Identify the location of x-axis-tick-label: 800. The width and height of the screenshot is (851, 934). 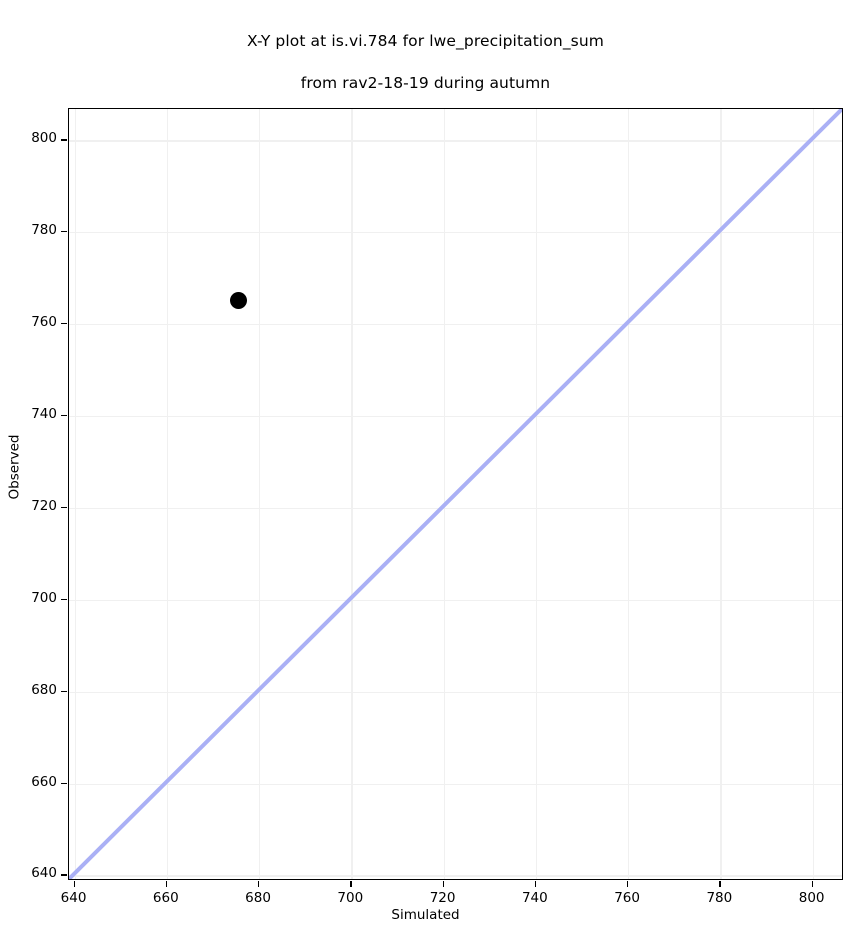
(811, 898).